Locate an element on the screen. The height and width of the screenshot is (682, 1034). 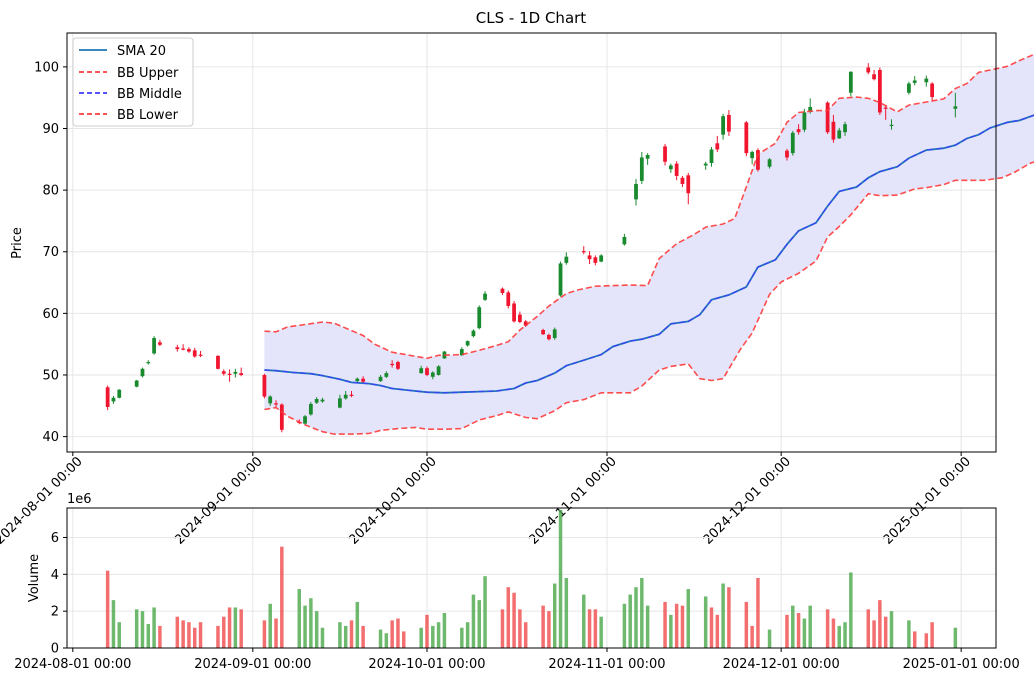
price-y-axis: 40 50 60 70 80 90 100 is located at coordinates (50, 252).